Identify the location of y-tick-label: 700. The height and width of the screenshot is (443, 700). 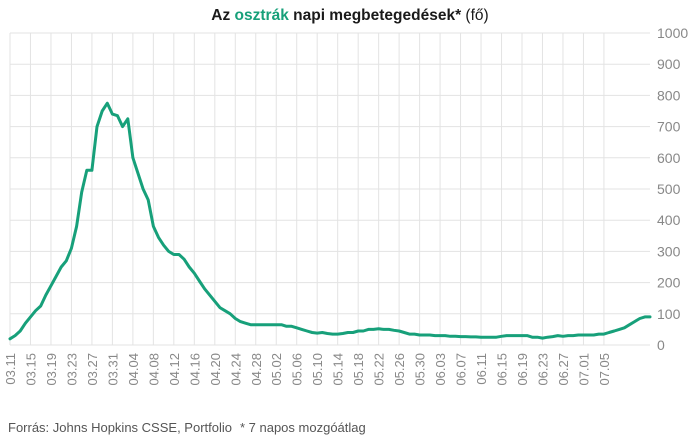
(669, 127).